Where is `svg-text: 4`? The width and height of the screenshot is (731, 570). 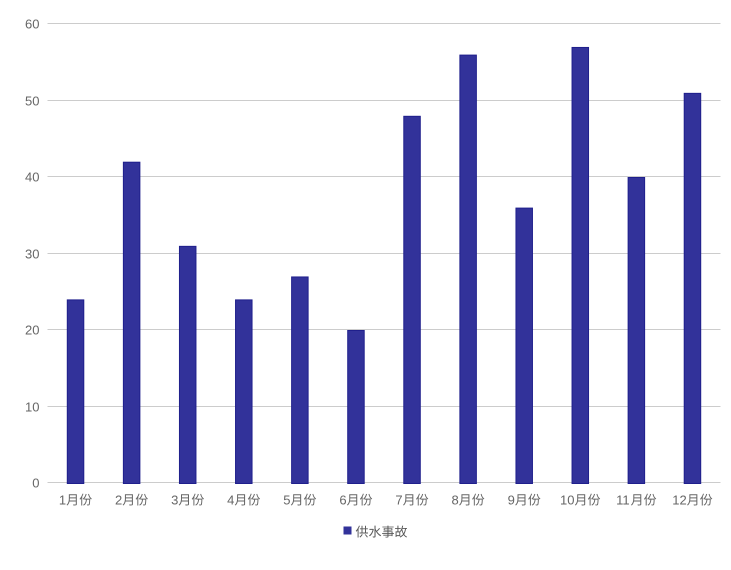 svg-text: 4 is located at coordinates (230, 500).